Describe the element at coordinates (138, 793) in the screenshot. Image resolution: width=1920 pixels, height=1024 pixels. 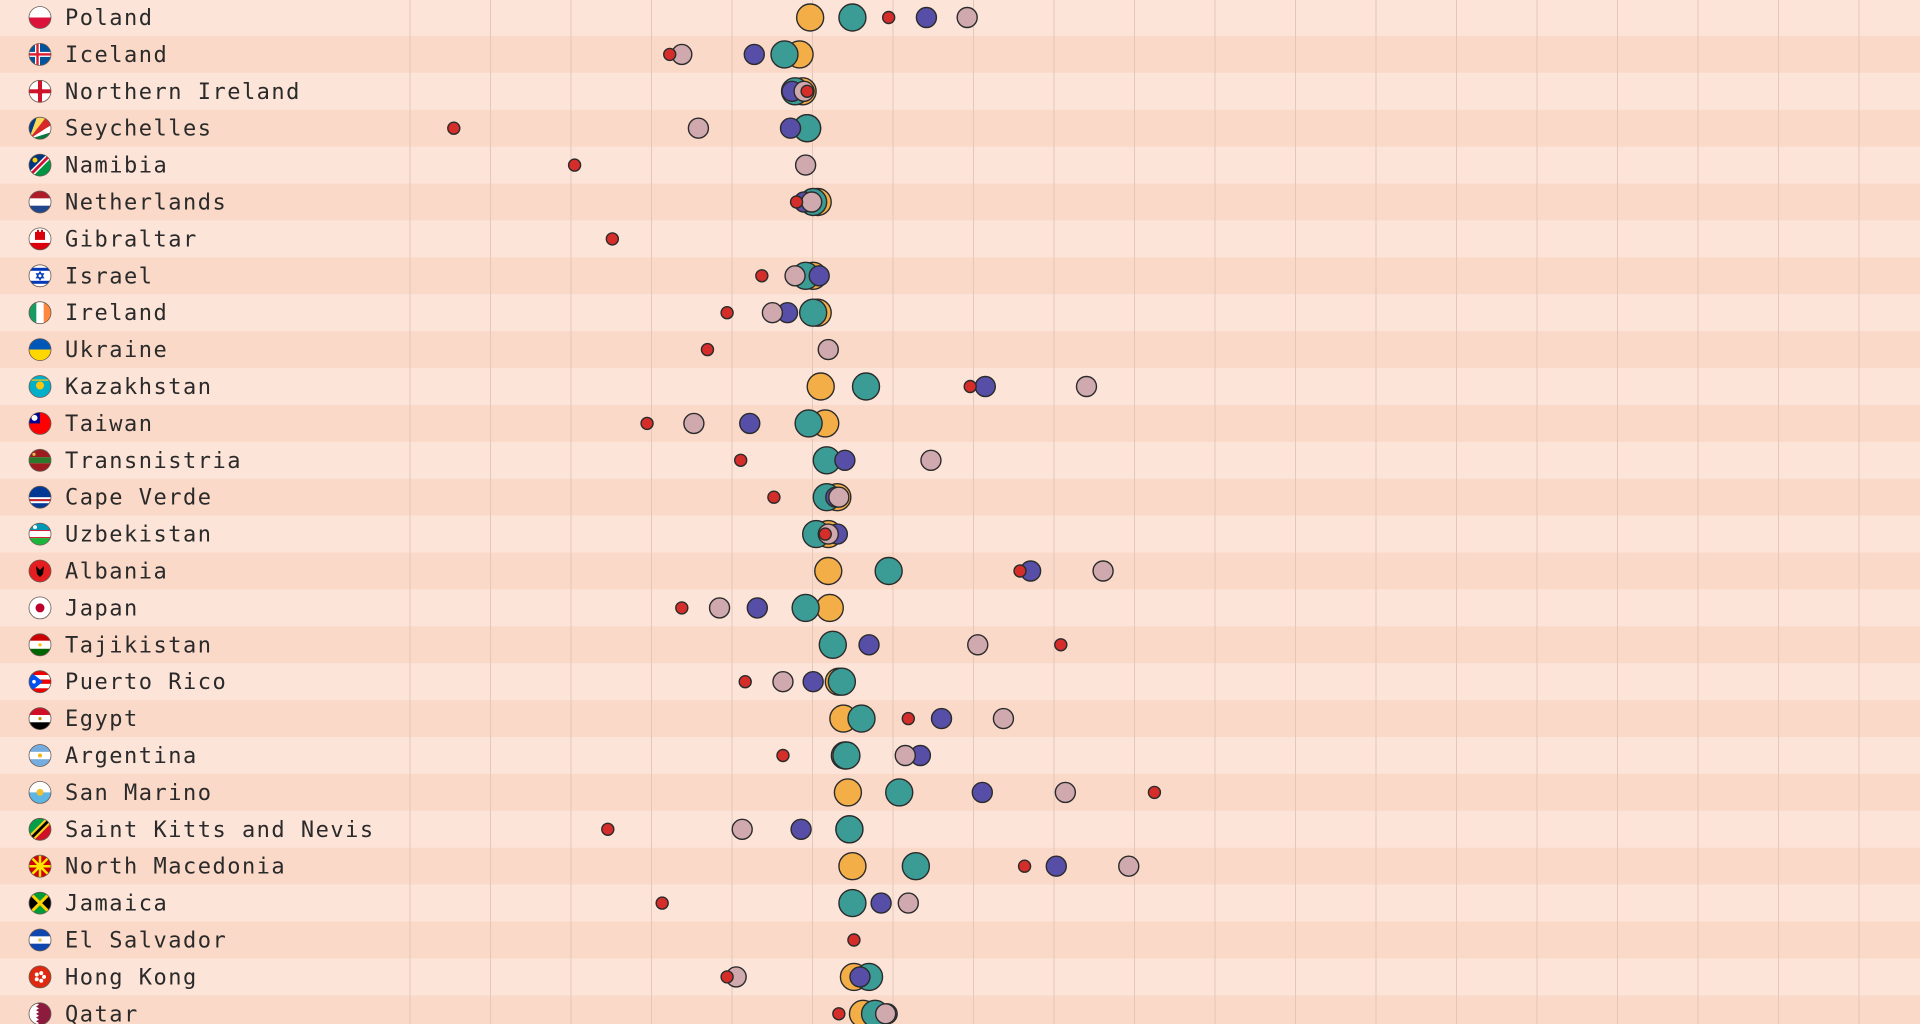
I see `country-label: San Marino` at that location.